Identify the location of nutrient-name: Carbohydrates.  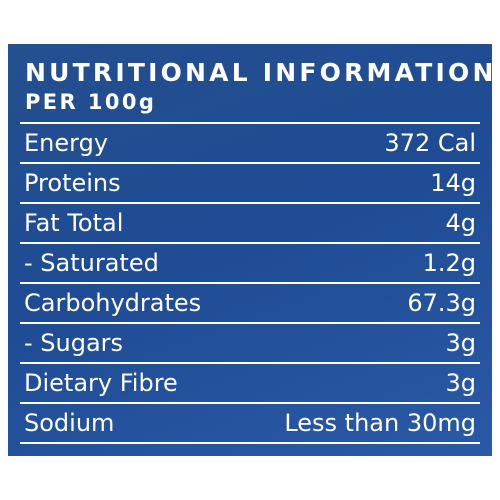
(113, 303).